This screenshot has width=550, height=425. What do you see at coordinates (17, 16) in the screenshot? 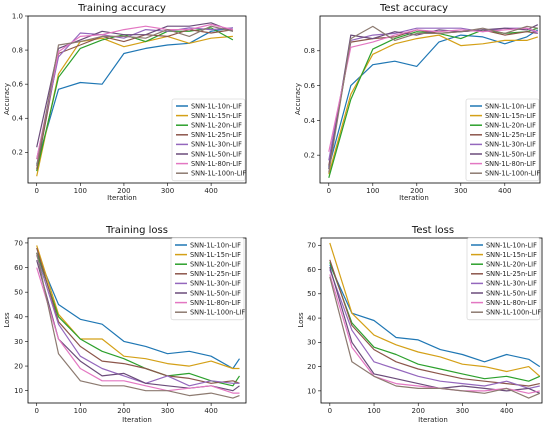
I see `y-tick-label: 1.0` at bounding box center [17, 16].